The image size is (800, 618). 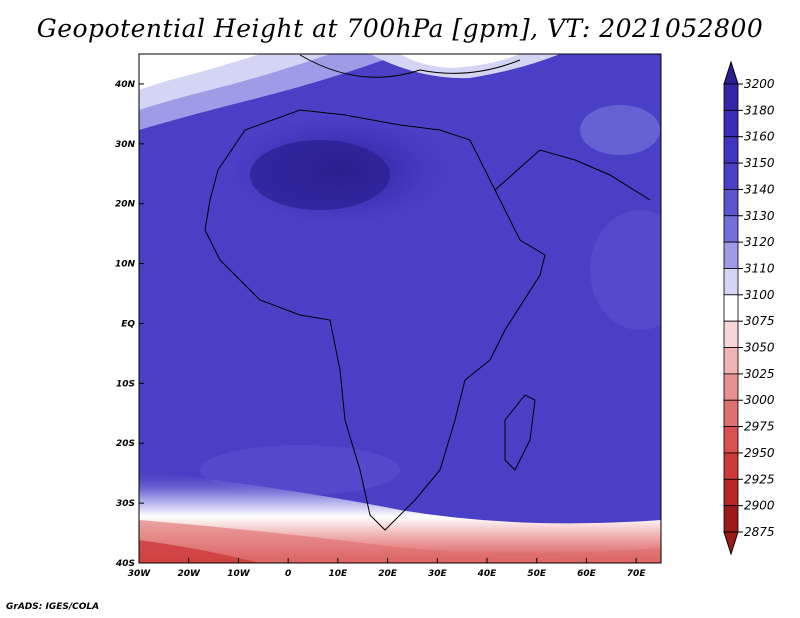 What do you see at coordinates (487, 574) in the screenshot?
I see `x-tick-label: 40E` at bounding box center [487, 574].